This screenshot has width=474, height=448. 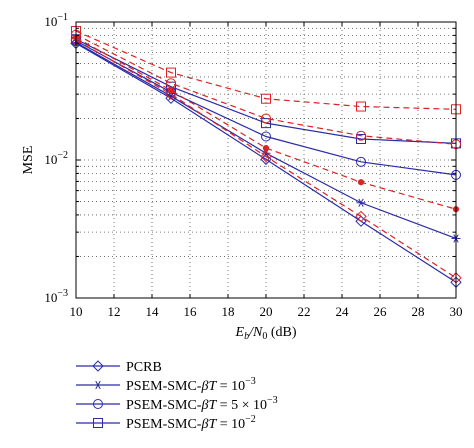 I want to click on x-tick-label: 12, so click(x=114, y=311).